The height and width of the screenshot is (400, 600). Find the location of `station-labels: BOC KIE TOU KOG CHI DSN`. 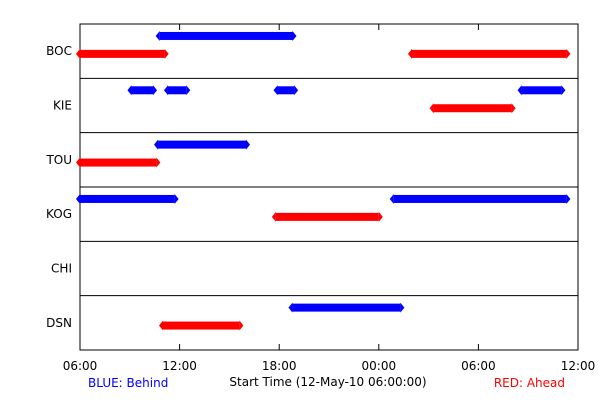

station-labels: BOC KIE TOU KOG CHI DSN is located at coordinates (58, 187).